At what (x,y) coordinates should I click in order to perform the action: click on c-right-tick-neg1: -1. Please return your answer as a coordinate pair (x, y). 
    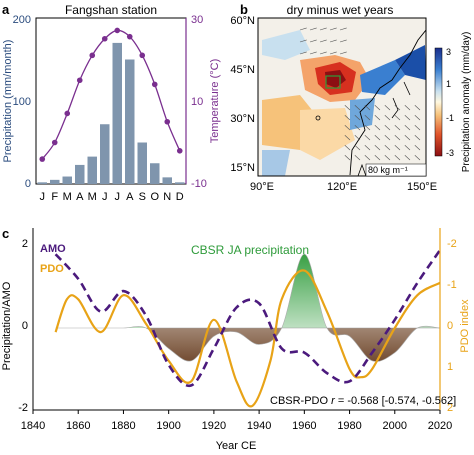
    Looking at the image, I should click on (452, 285).